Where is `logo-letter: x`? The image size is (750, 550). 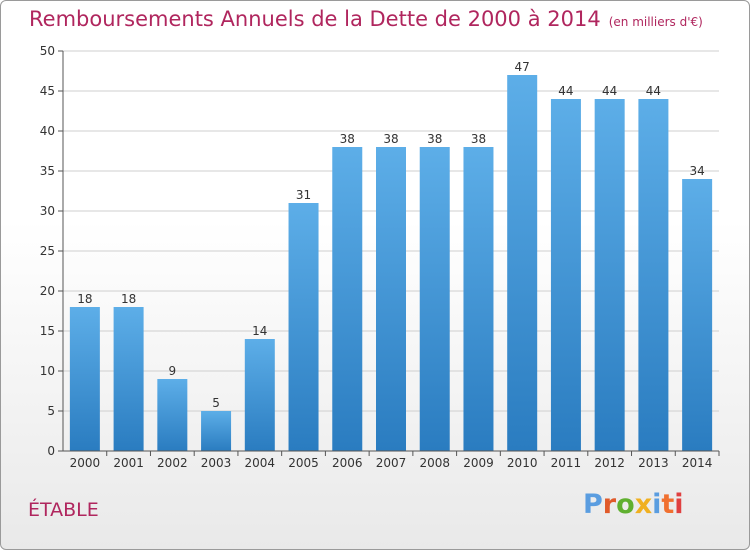
logo-letter: x is located at coordinates (643, 504).